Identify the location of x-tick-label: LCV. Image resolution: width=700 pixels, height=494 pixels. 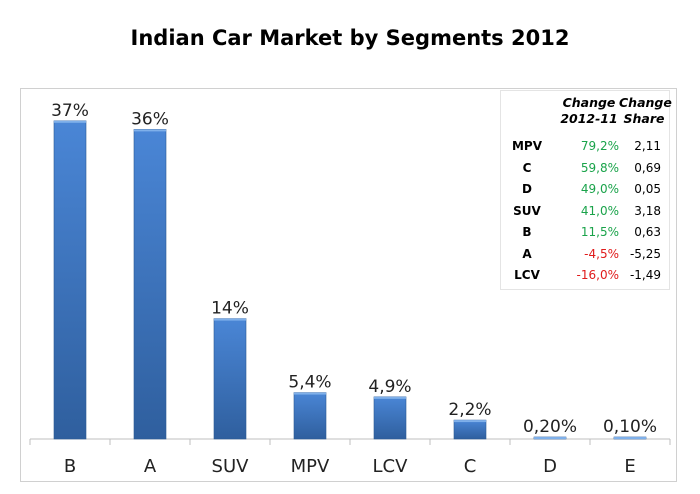
(391, 466).